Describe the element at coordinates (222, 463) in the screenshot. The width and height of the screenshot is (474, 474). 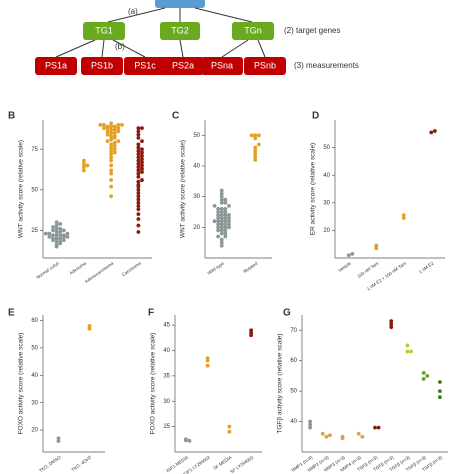
I see `x-tick-label: SF MEDIA` at that location.